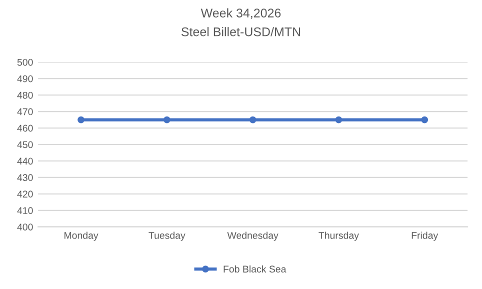 The height and width of the screenshot is (289, 482). What do you see at coordinates (25, 78) in the screenshot?
I see `y-tick-label: 490` at bounding box center [25, 78].